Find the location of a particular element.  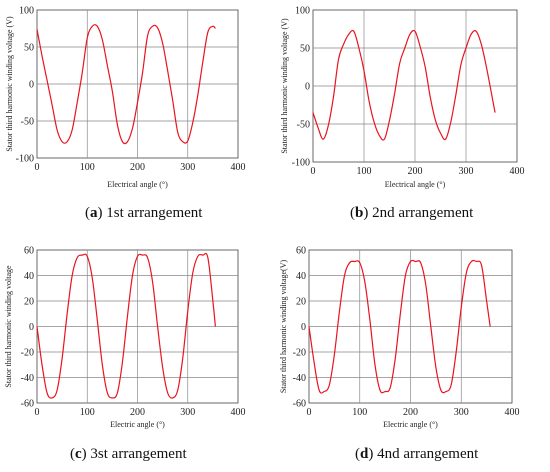

caption-b-text: 2nd arrangement is located at coordinates (423, 213).